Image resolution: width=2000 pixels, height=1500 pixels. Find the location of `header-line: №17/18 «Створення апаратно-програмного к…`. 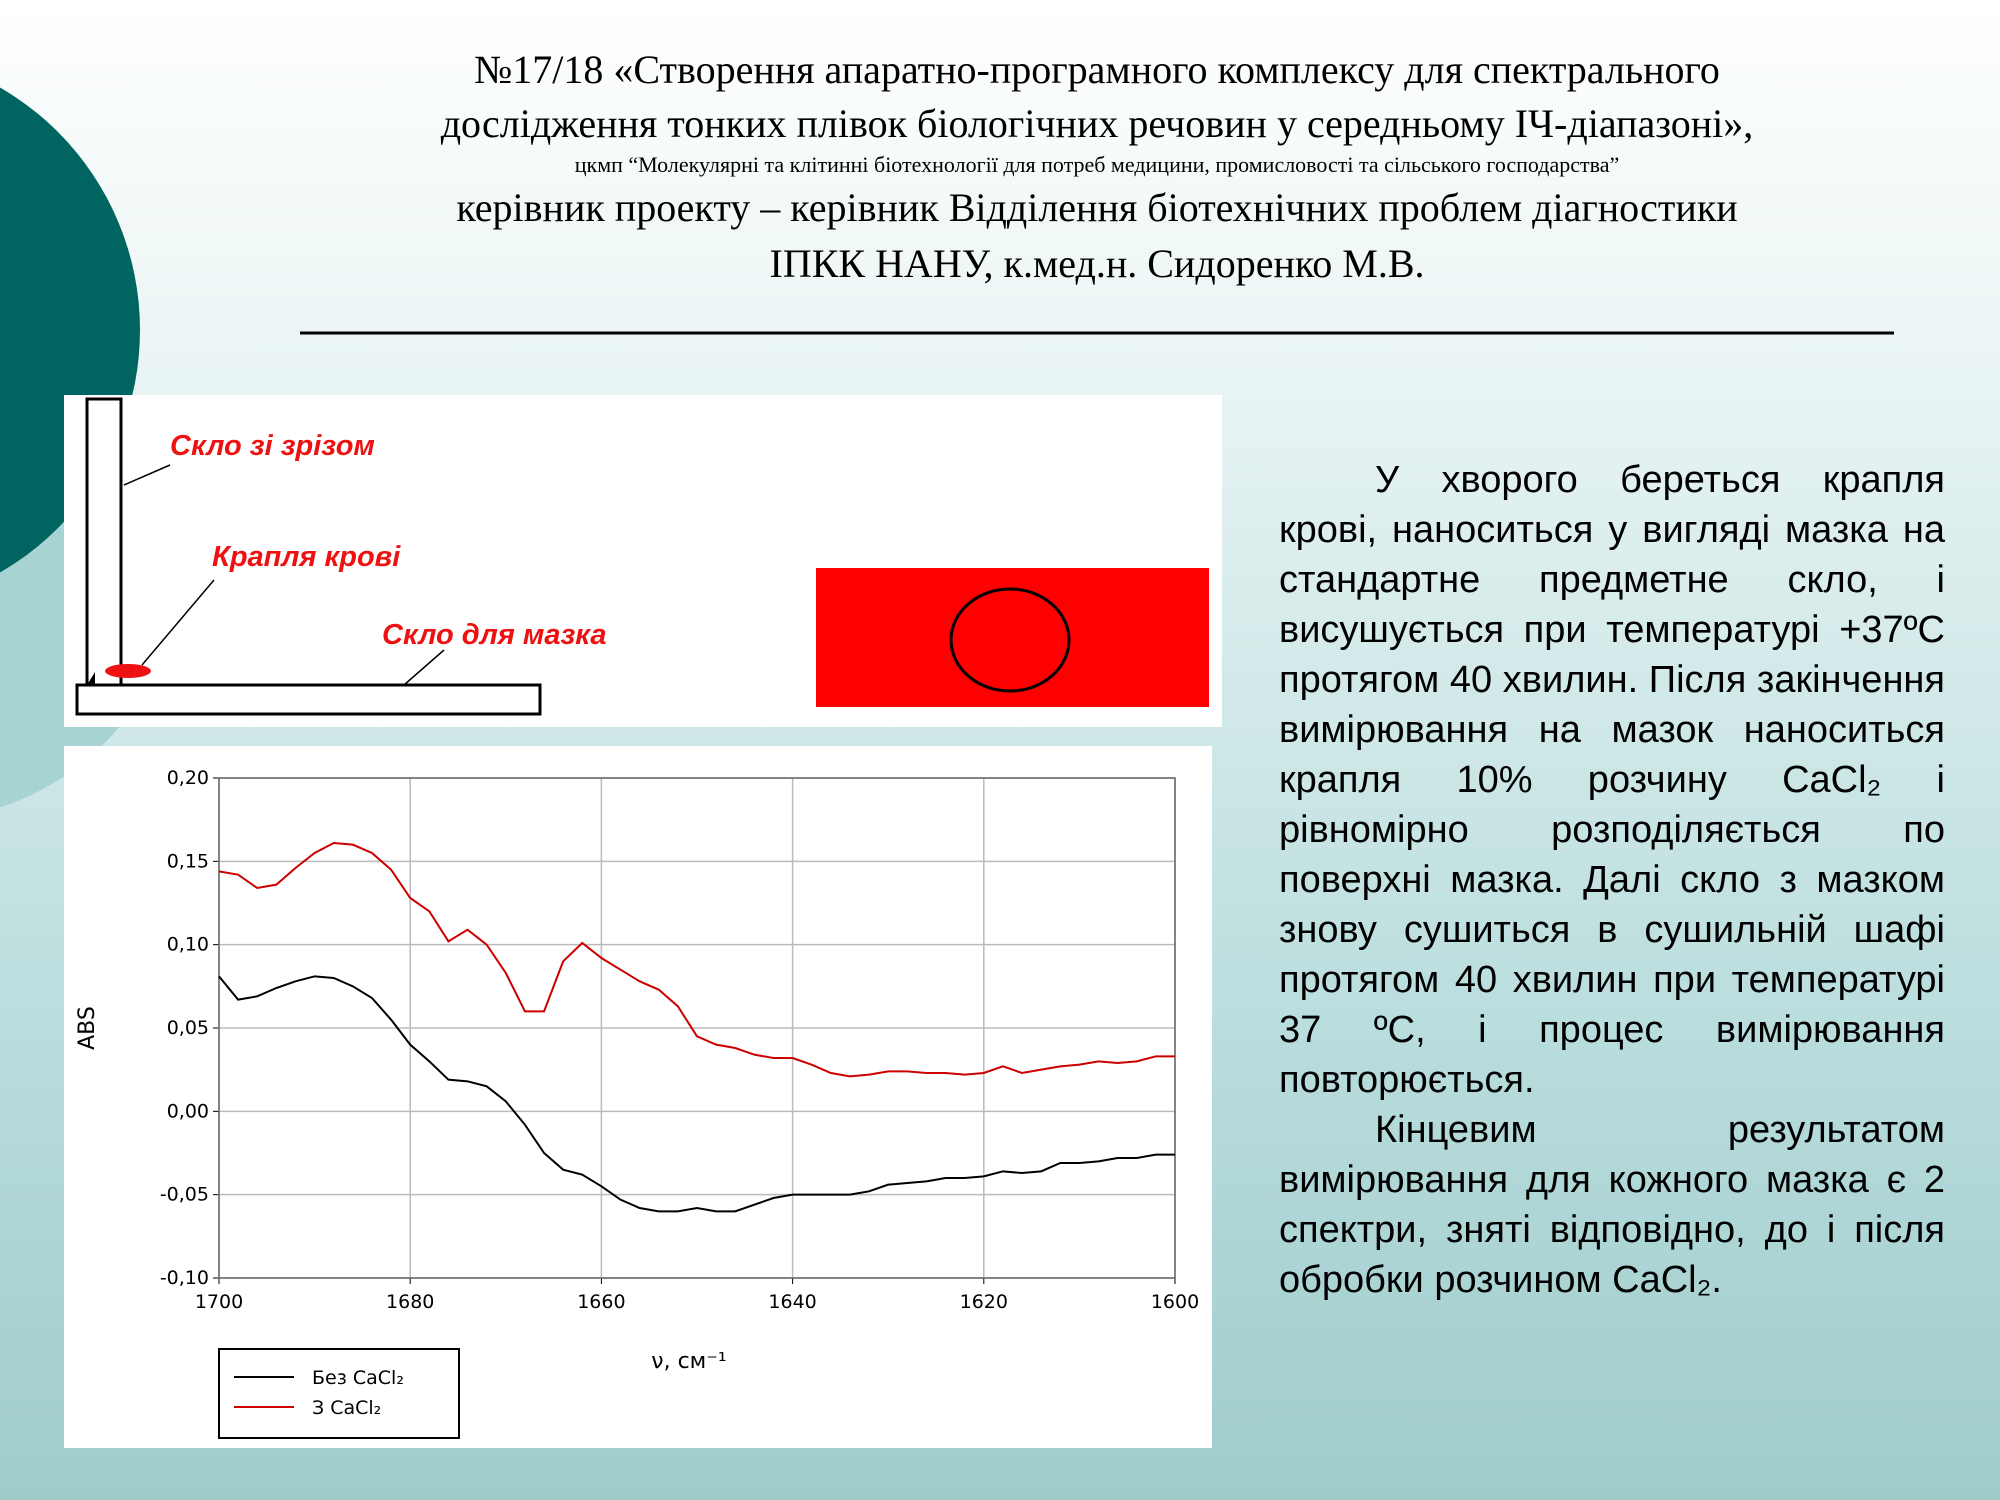

header-line: №17/18 «Створення апаратно-програмного к… is located at coordinates (1097, 69).